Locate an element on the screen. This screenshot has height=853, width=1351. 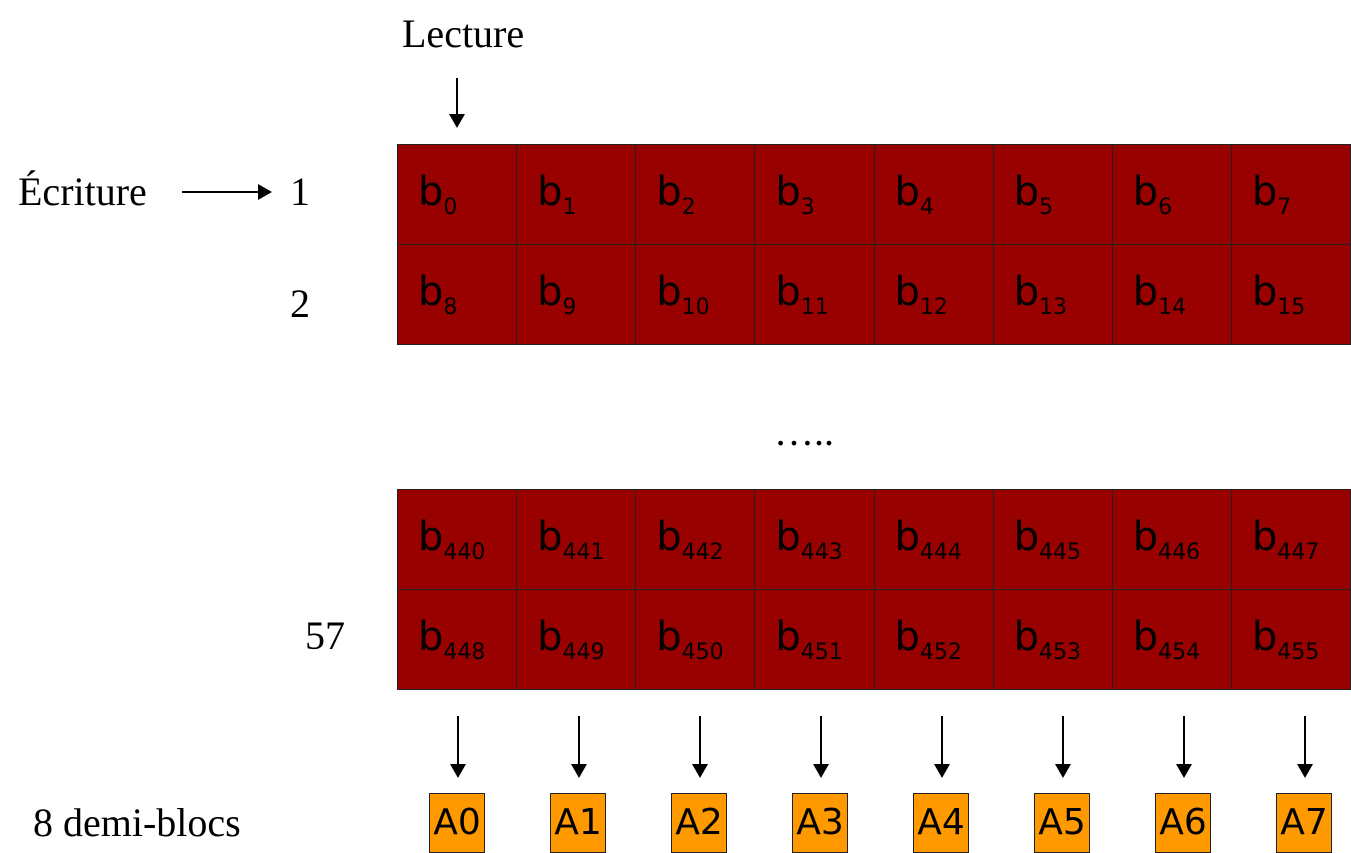
block-index: 2 is located at coordinates (688, 207).